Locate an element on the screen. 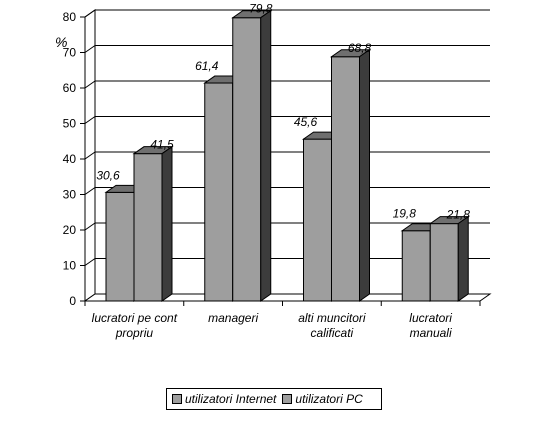  x-category-label: alti muncitori is located at coordinates (332, 318).